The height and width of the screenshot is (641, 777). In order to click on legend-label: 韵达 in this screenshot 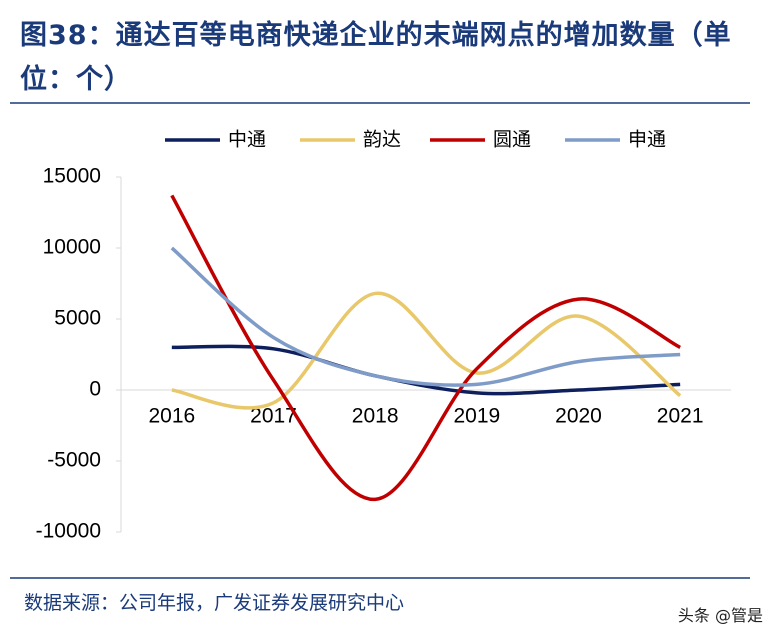, I will do `click(382, 140)`.